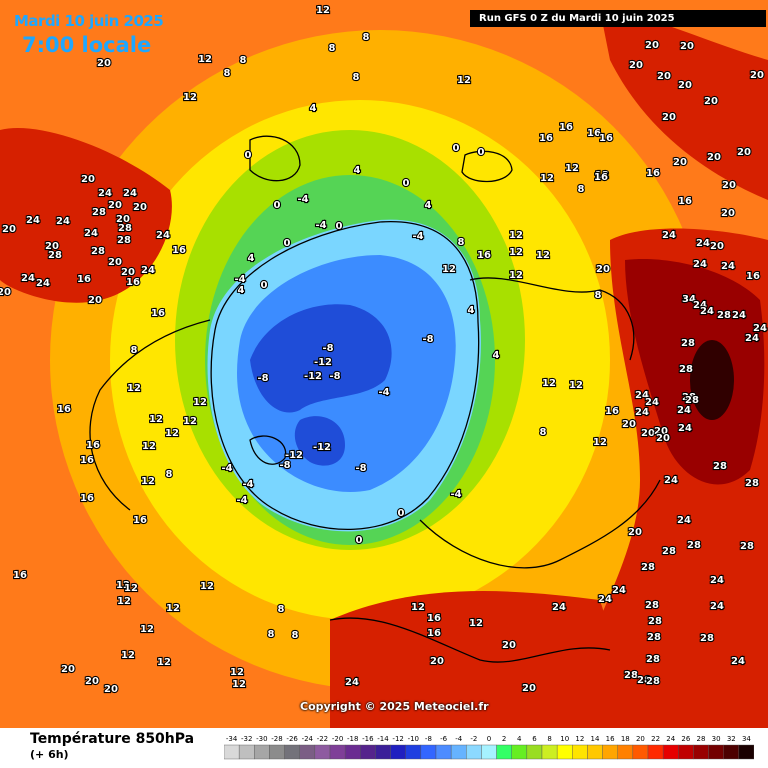  What do you see at coordinates (49, 754) in the screenshot?
I see `forecast-offset: (+ 6h)` at bounding box center [49, 754].